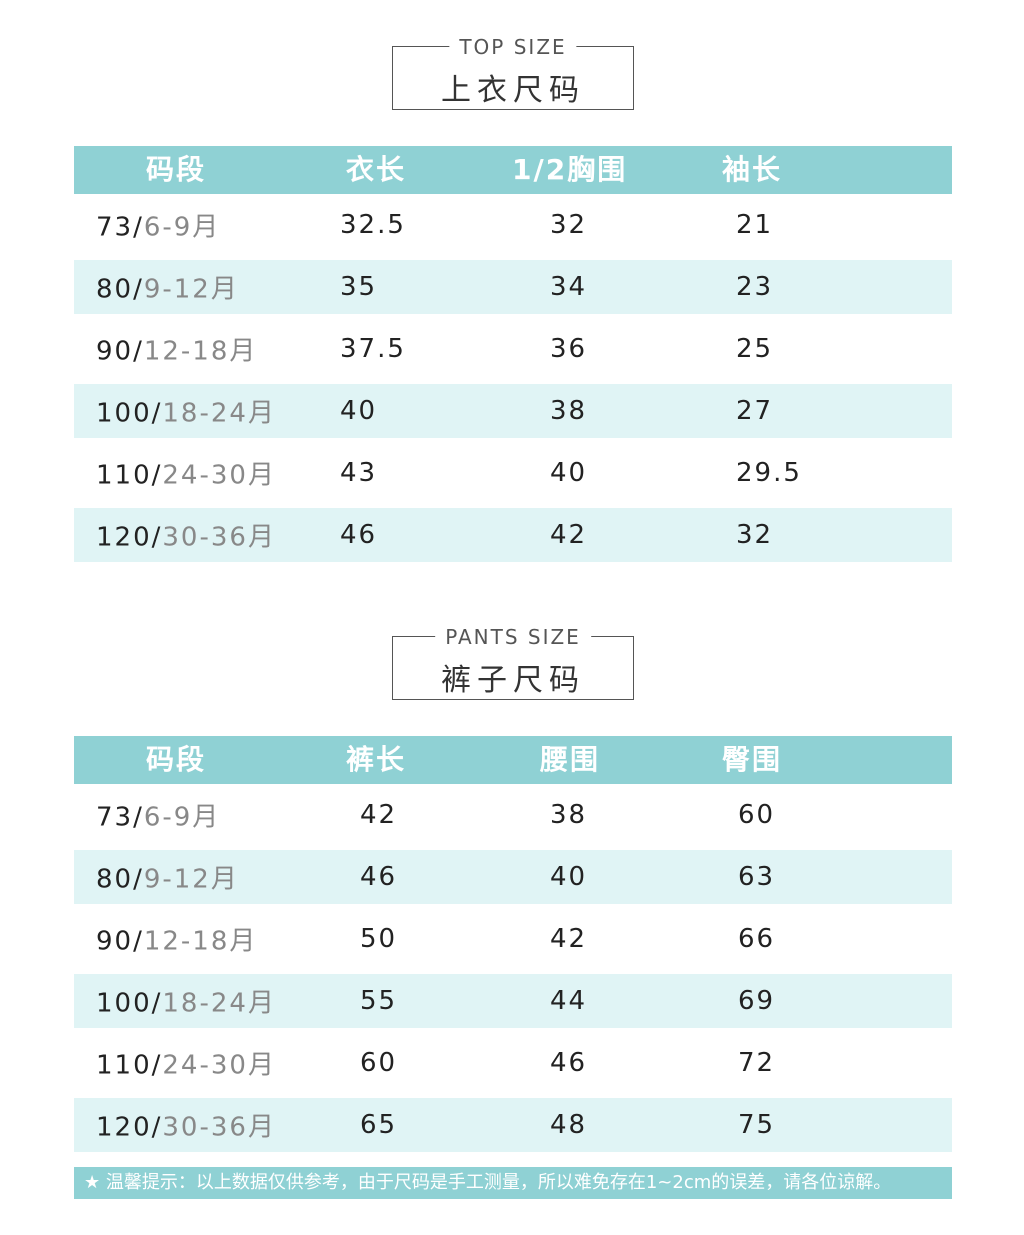 This screenshot has width=1024, height=1235. I want to click on table-row: 120/30-36月 46 42 32, so click(513, 535).